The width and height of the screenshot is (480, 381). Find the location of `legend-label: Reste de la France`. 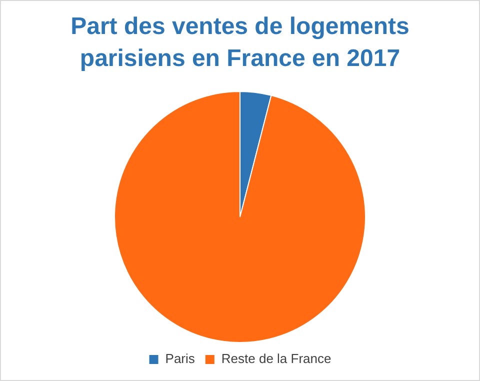

legend-label: Reste de la France is located at coordinates (276, 358).